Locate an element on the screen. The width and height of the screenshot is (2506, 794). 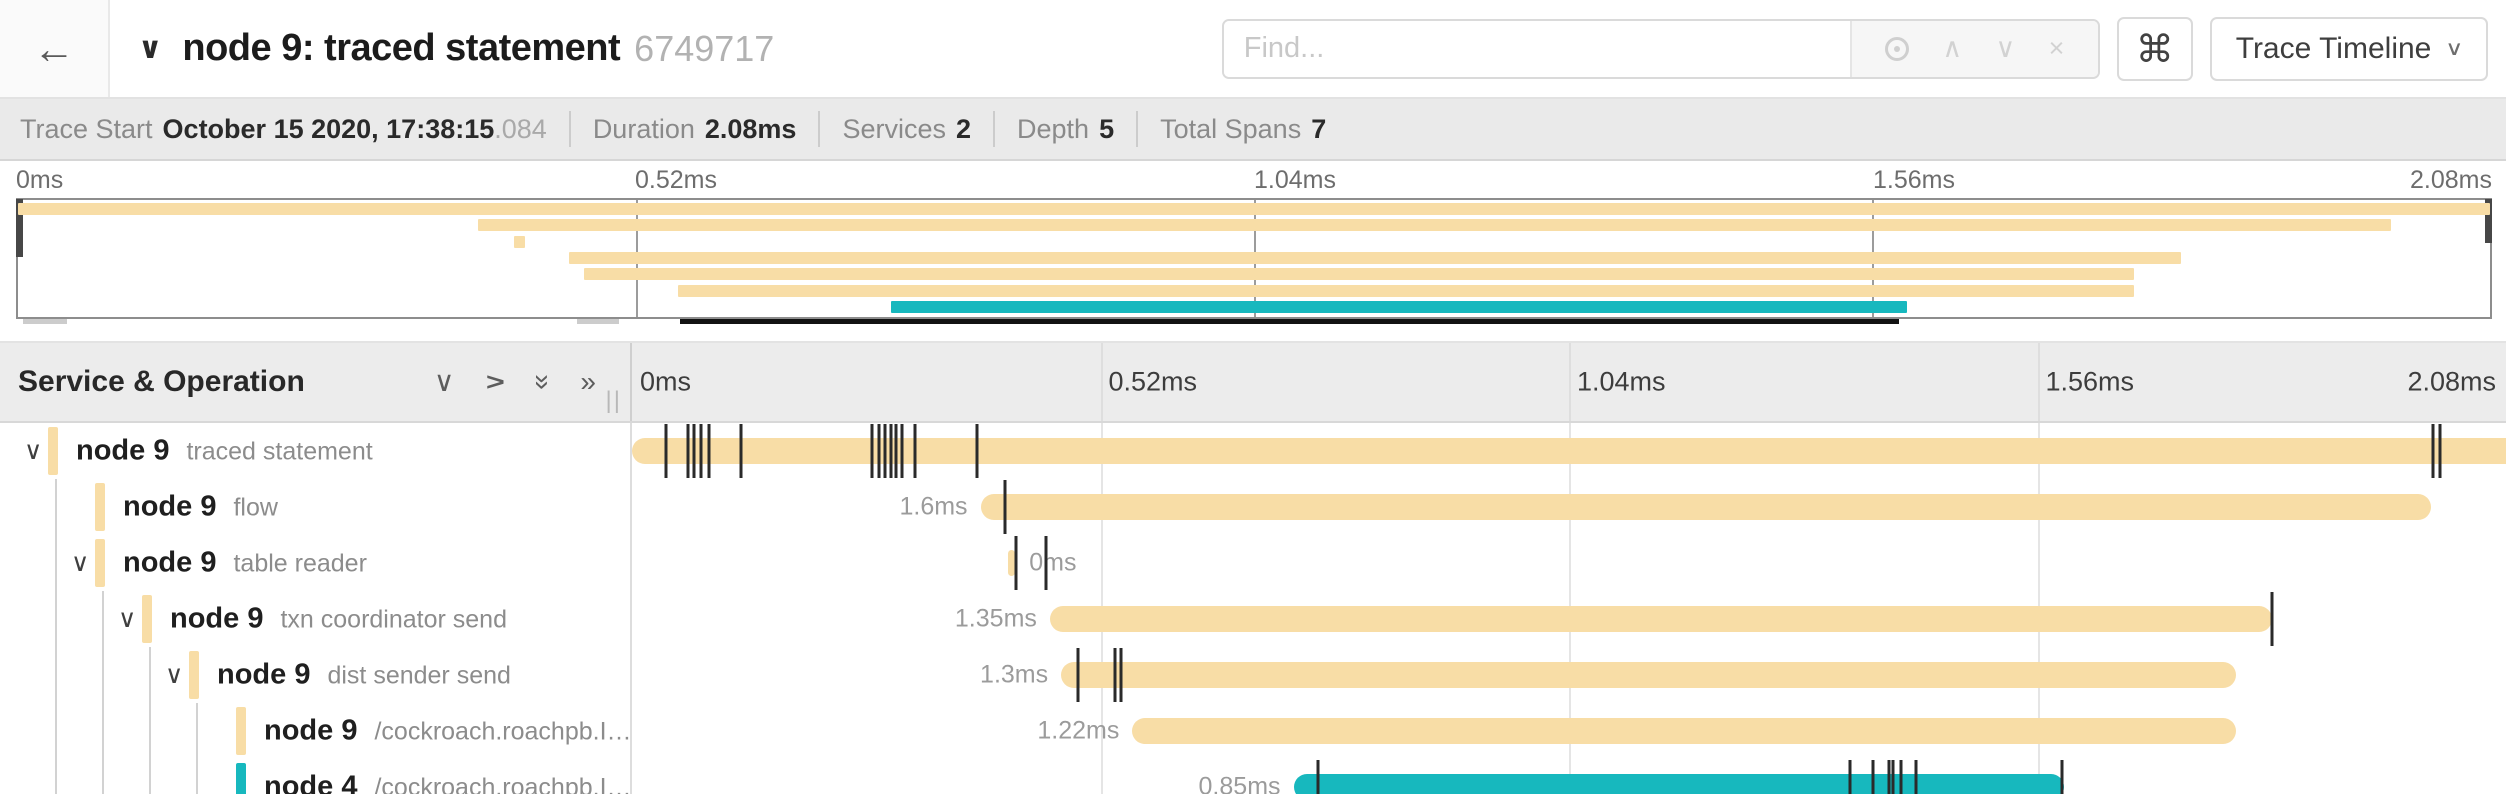
minimap-tick-label: 0.52ms is located at coordinates (676, 180).